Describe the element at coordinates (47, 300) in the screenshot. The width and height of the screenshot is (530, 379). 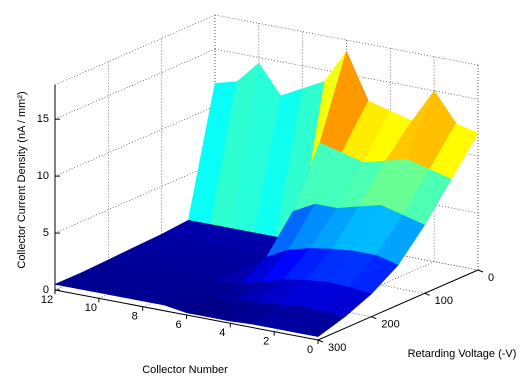
I see `x-tick-label: 12` at that location.